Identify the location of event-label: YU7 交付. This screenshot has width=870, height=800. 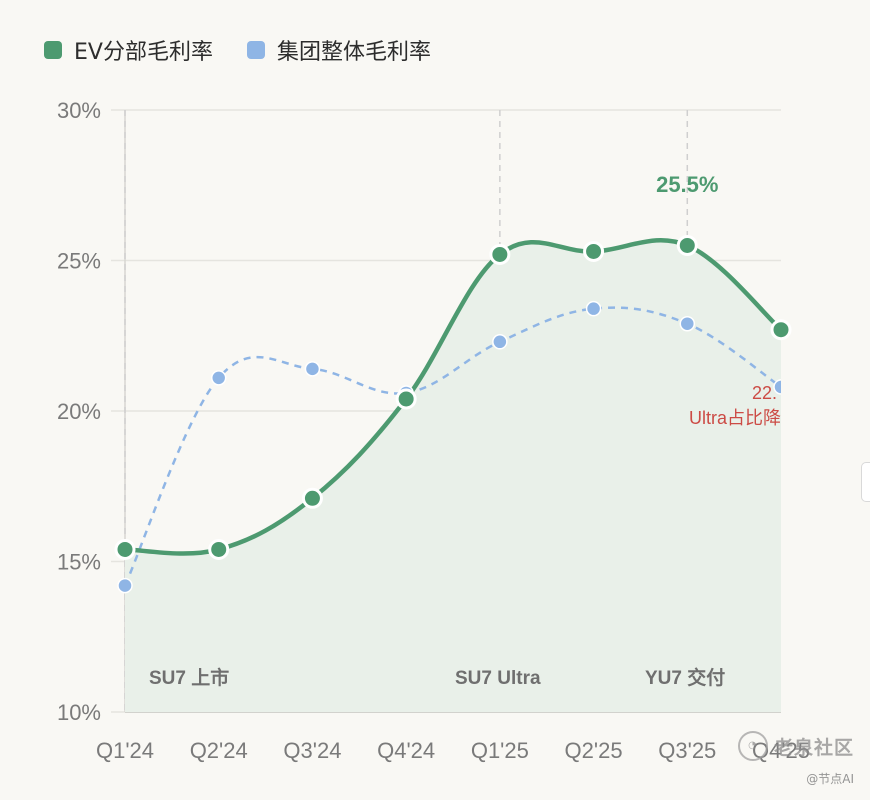
(685, 677).